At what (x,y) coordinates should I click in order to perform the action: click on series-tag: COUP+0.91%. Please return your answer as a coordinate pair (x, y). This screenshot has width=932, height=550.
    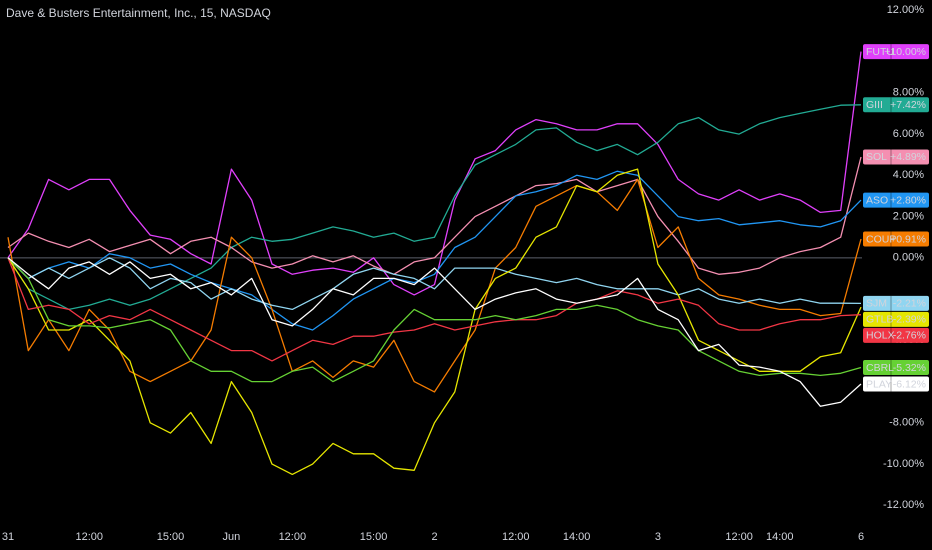
    Looking at the image, I should click on (896, 239).